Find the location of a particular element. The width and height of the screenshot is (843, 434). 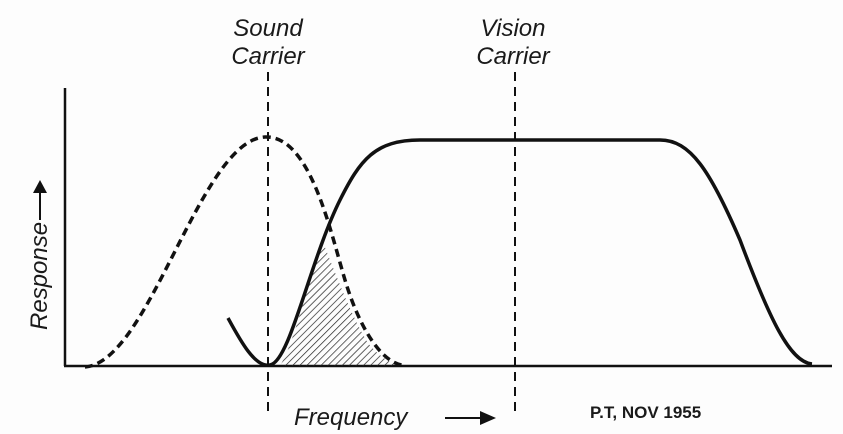

vision-carrier-label: Carrier is located at coordinates (513, 56).